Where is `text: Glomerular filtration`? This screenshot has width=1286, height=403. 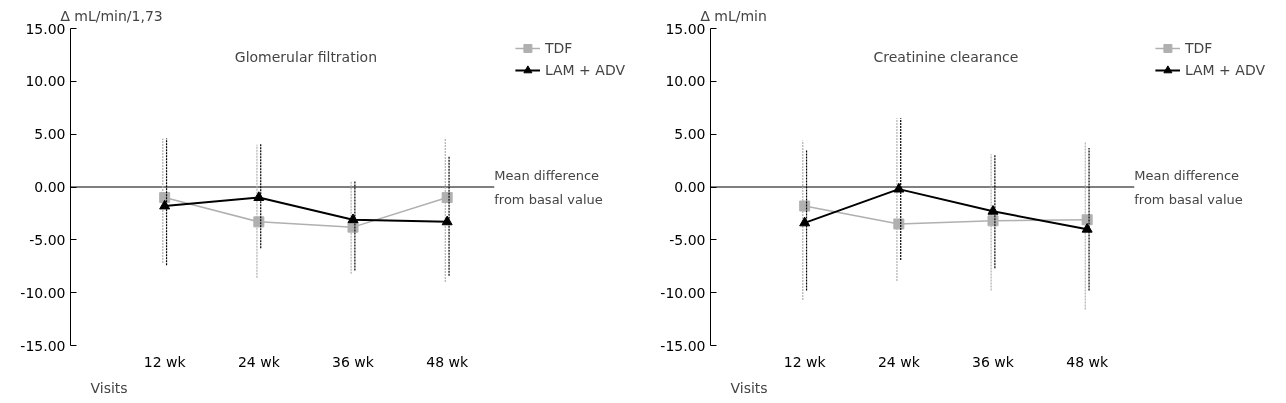
text: Glomerular filtration is located at coordinates (306, 56).